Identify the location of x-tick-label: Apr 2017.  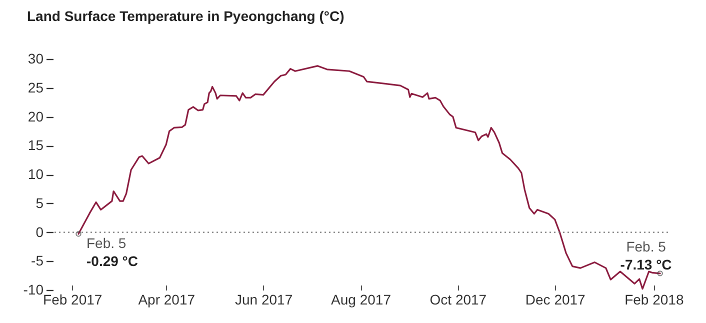
(167, 300).